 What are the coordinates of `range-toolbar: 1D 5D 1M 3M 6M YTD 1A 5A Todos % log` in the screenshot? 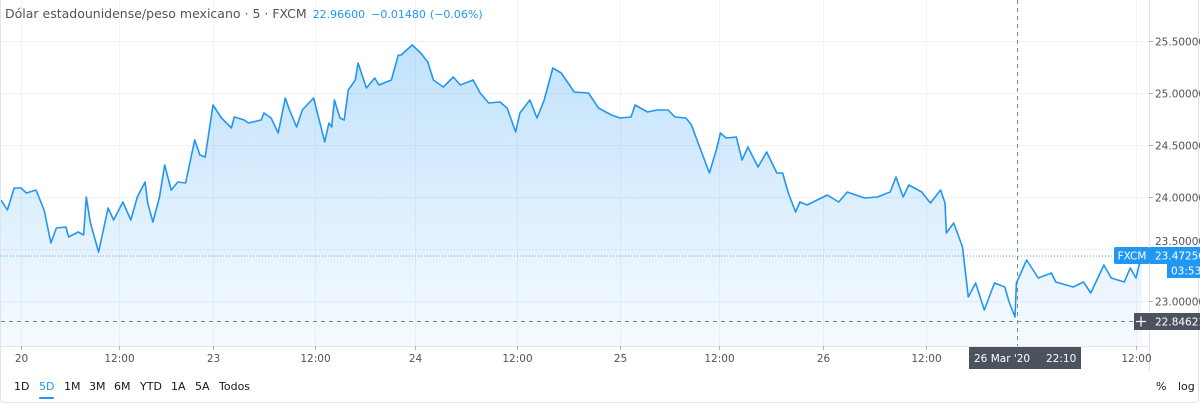 It's located at (600, 387).